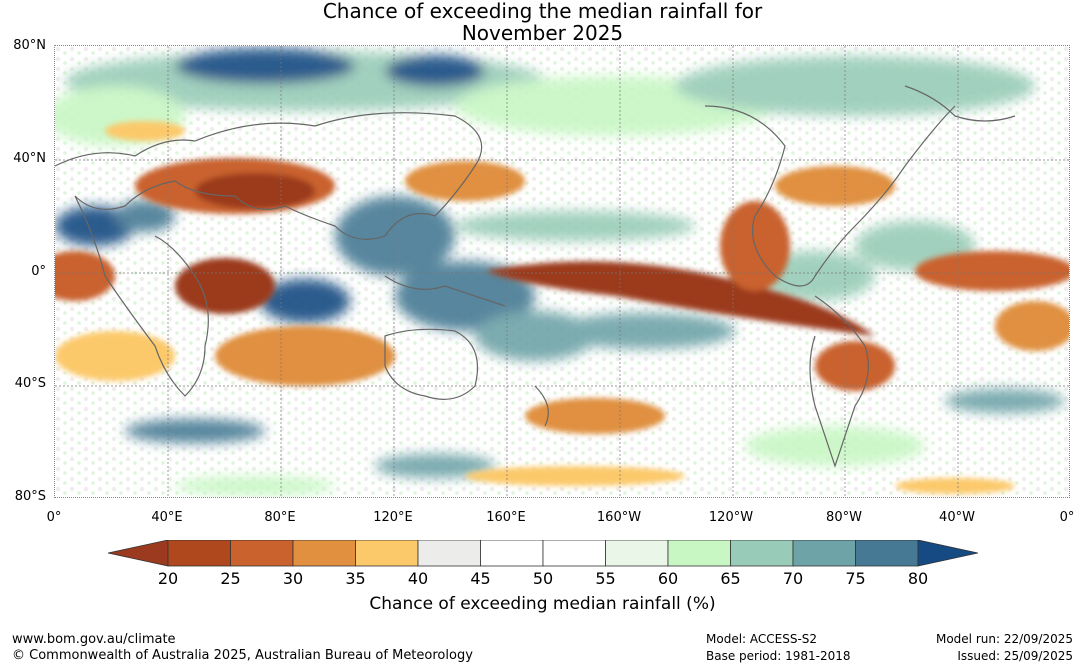 This screenshot has width=1085, height=667. Describe the element at coordinates (957, 517) in the screenshot. I see `lon-label-40w: 40°W` at that location.